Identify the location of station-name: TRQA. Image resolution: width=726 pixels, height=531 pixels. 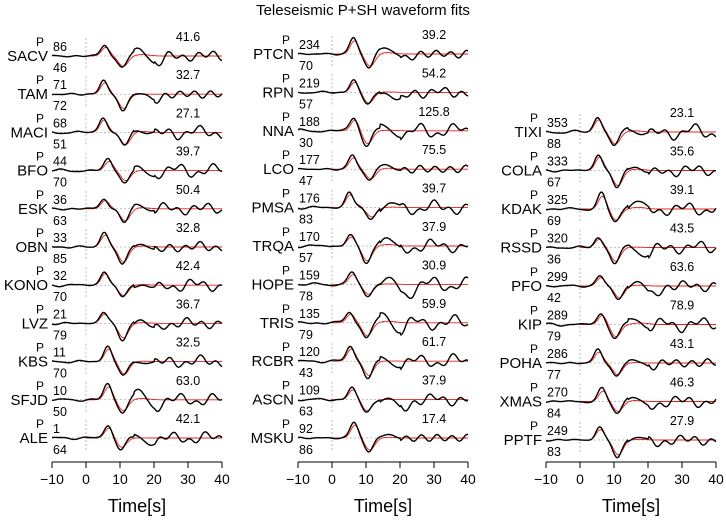
(273, 246).